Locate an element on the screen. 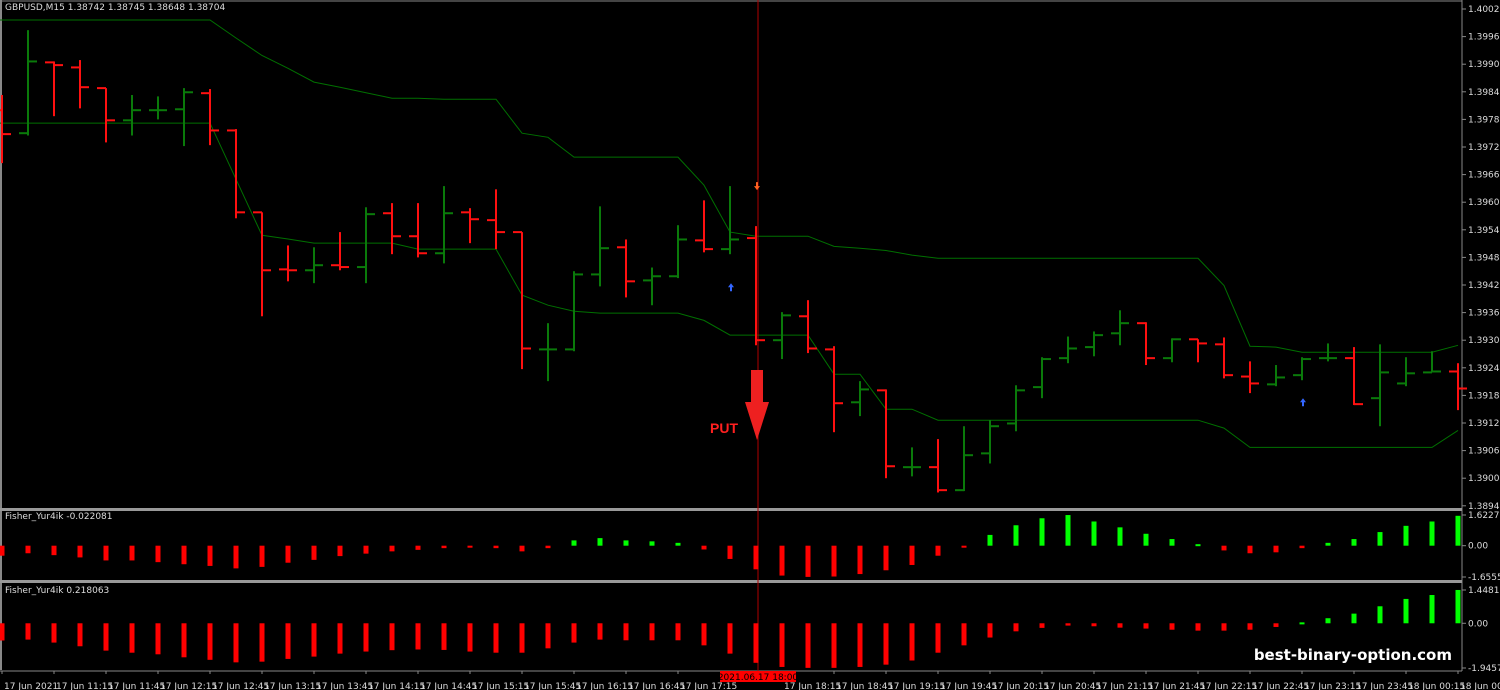 The width and height of the screenshot is (1500, 690). price-axis-label: 1.39125 is located at coordinates (1484, 424).